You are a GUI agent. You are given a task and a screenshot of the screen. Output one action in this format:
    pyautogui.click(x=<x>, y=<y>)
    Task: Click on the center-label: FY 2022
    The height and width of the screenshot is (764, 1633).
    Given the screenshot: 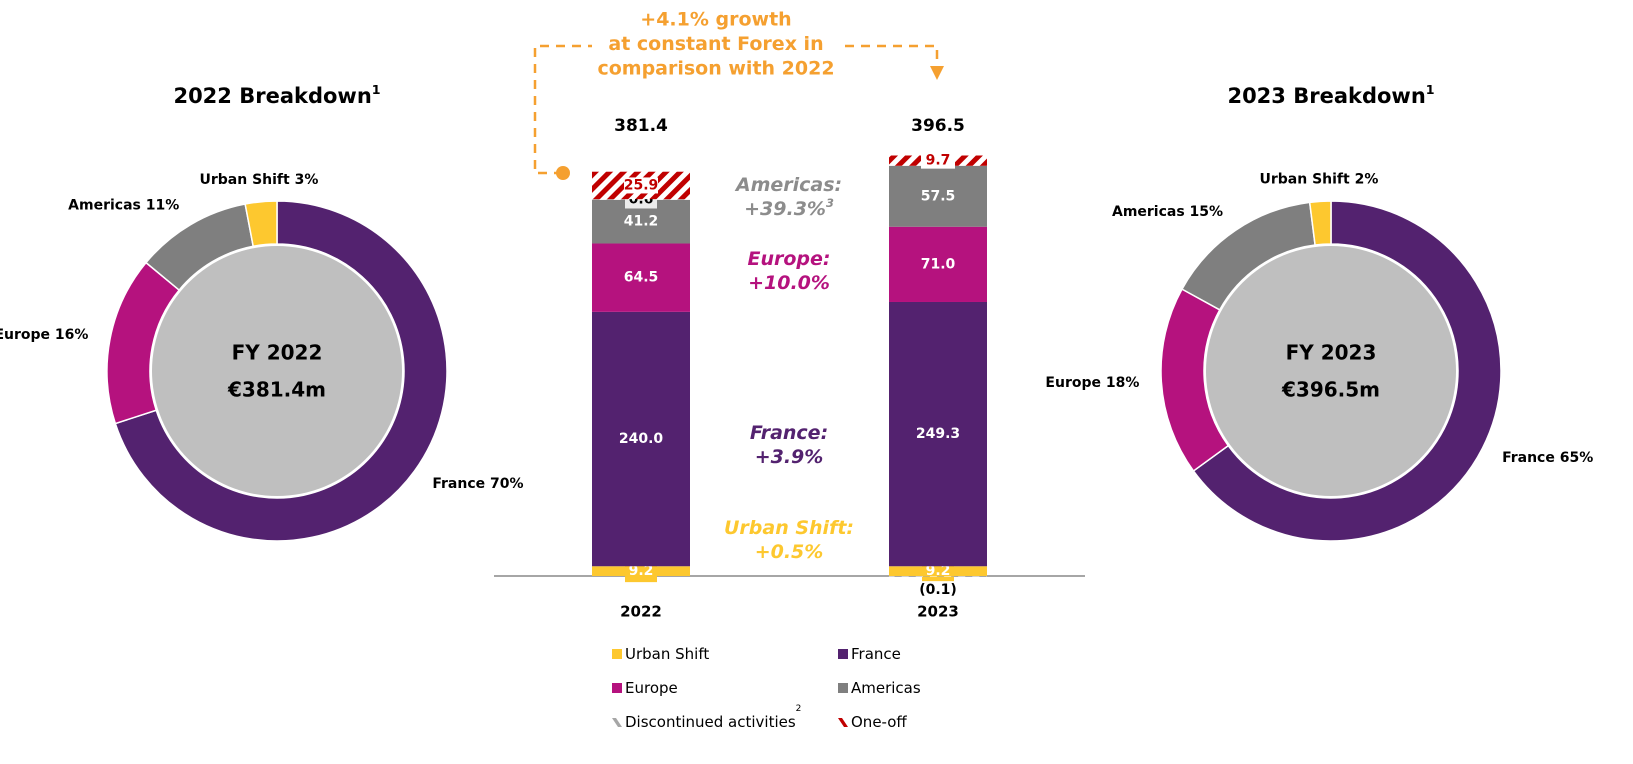 What is the action you would take?
    pyautogui.click(x=277, y=353)
    